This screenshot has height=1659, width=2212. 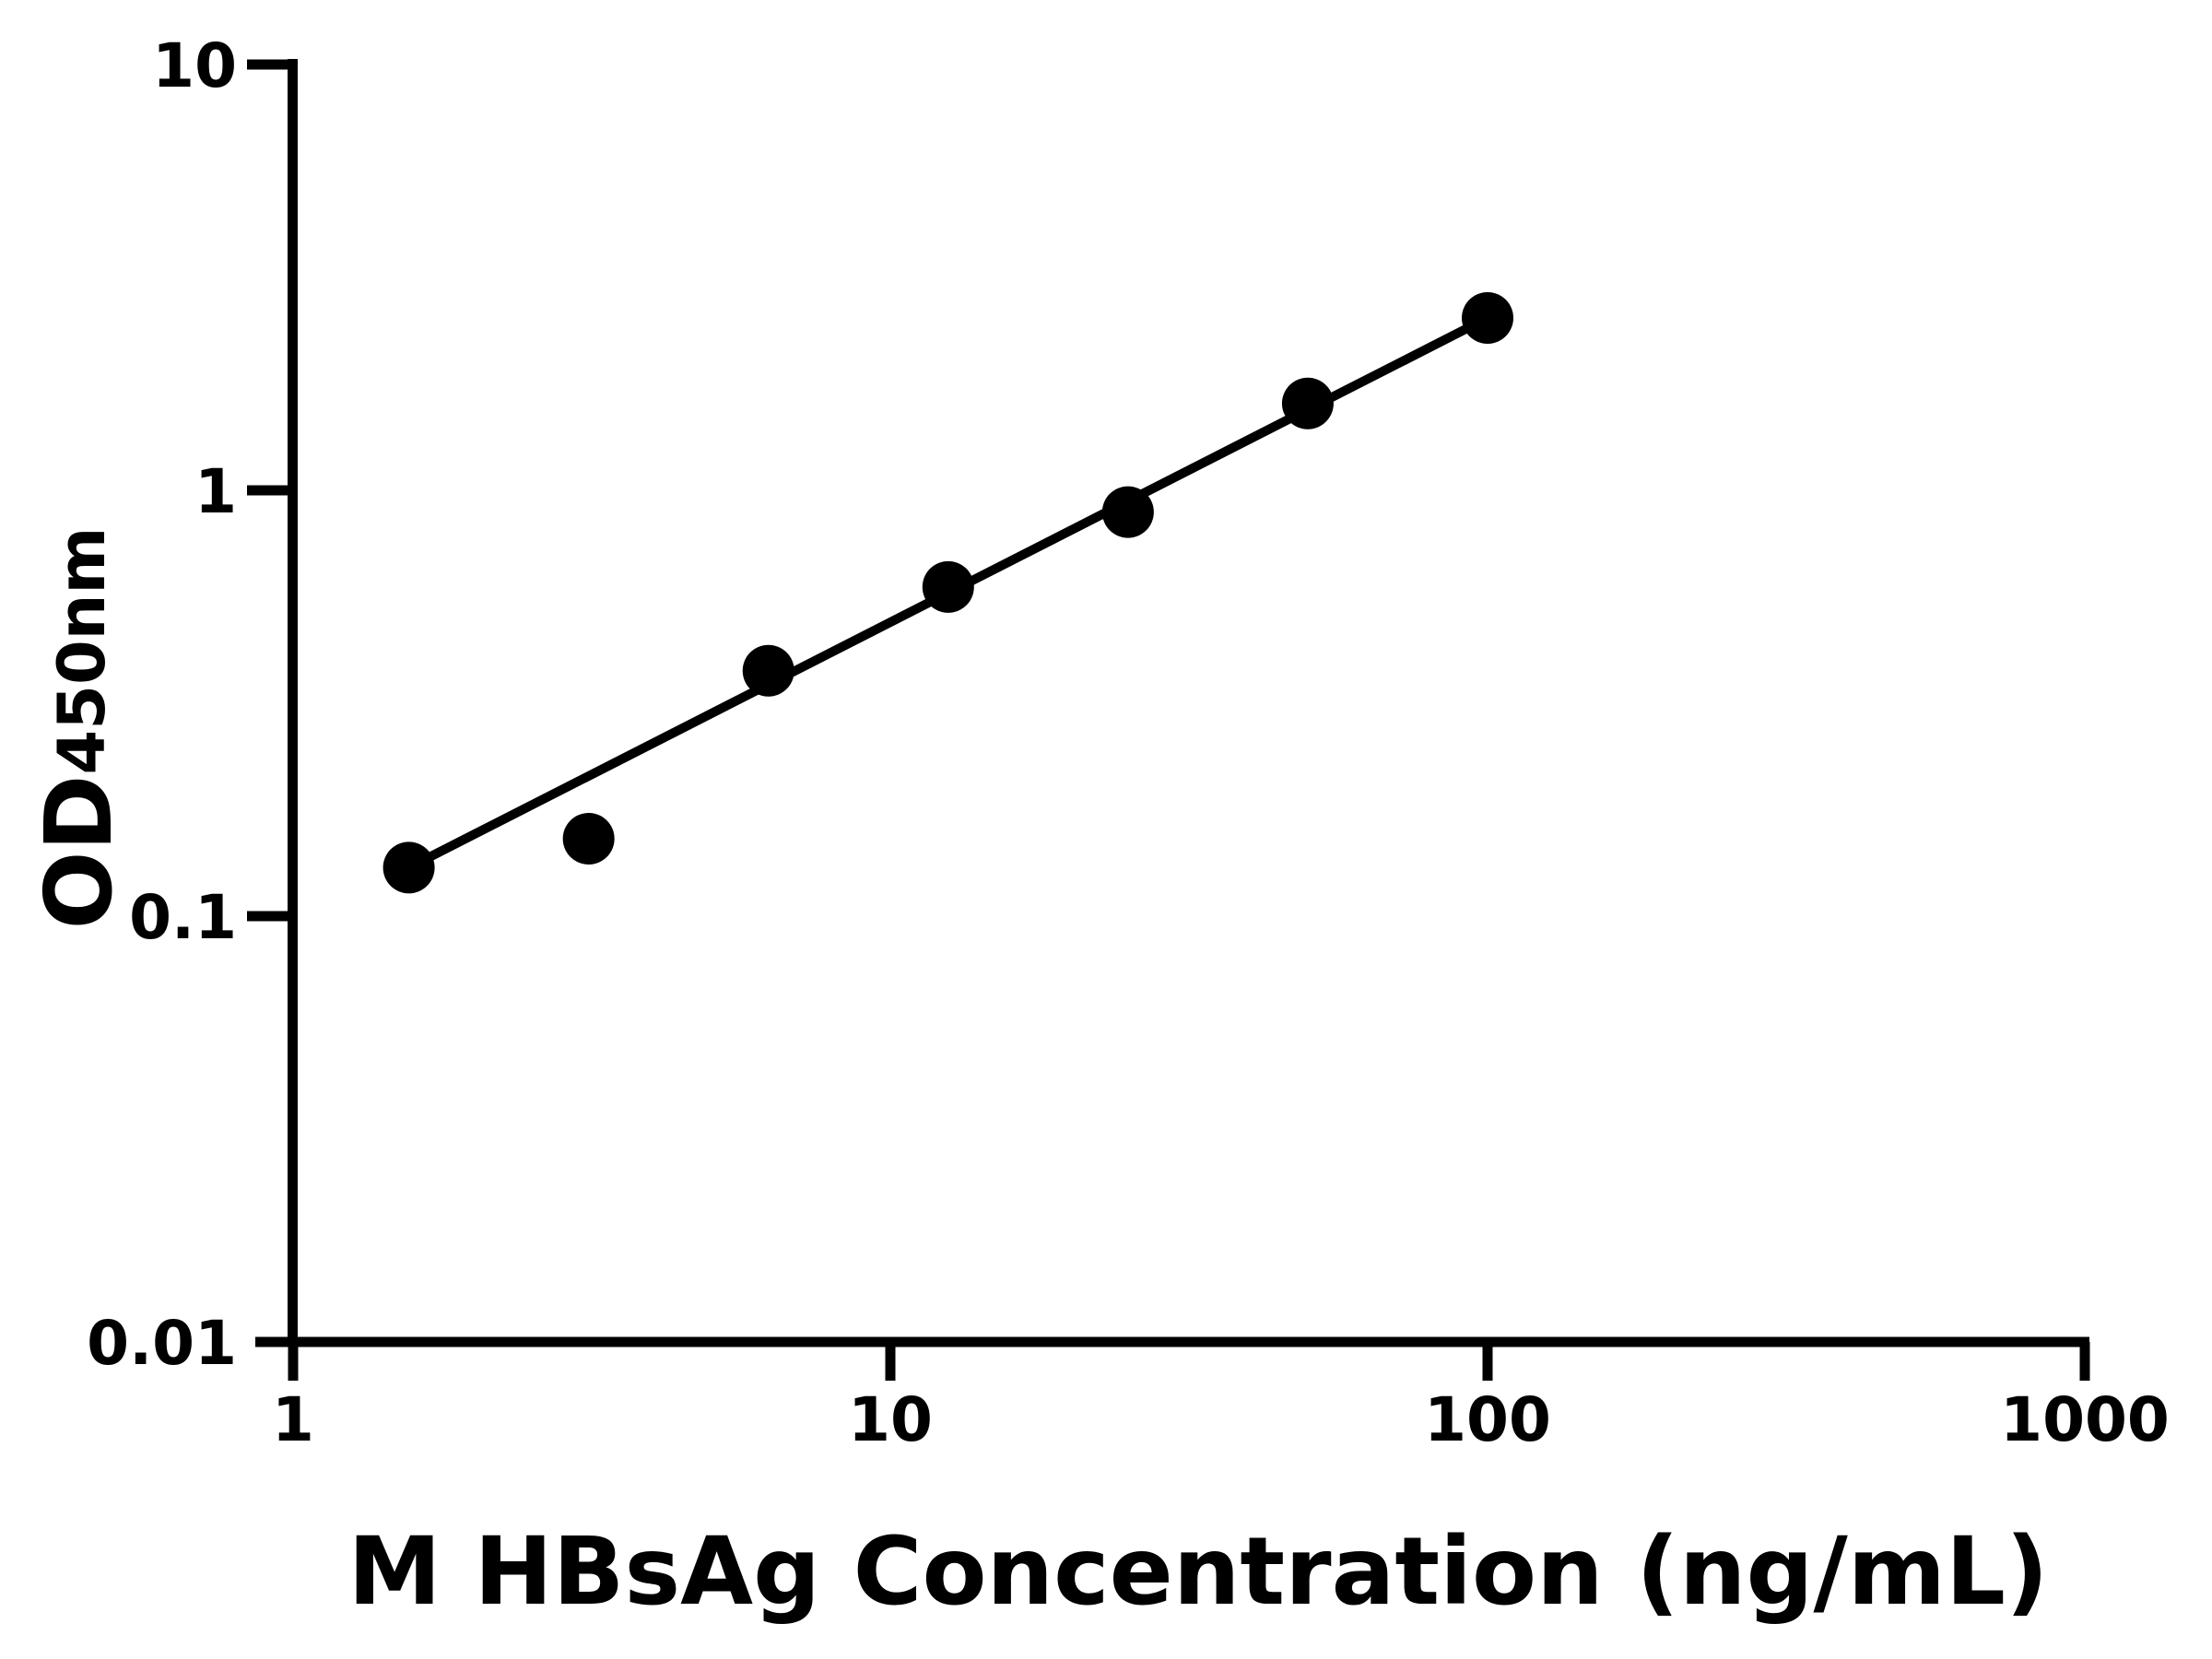 What do you see at coordinates (79, 851) in the screenshot?
I see `y-axis-title-main: OD` at bounding box center [79, 851].